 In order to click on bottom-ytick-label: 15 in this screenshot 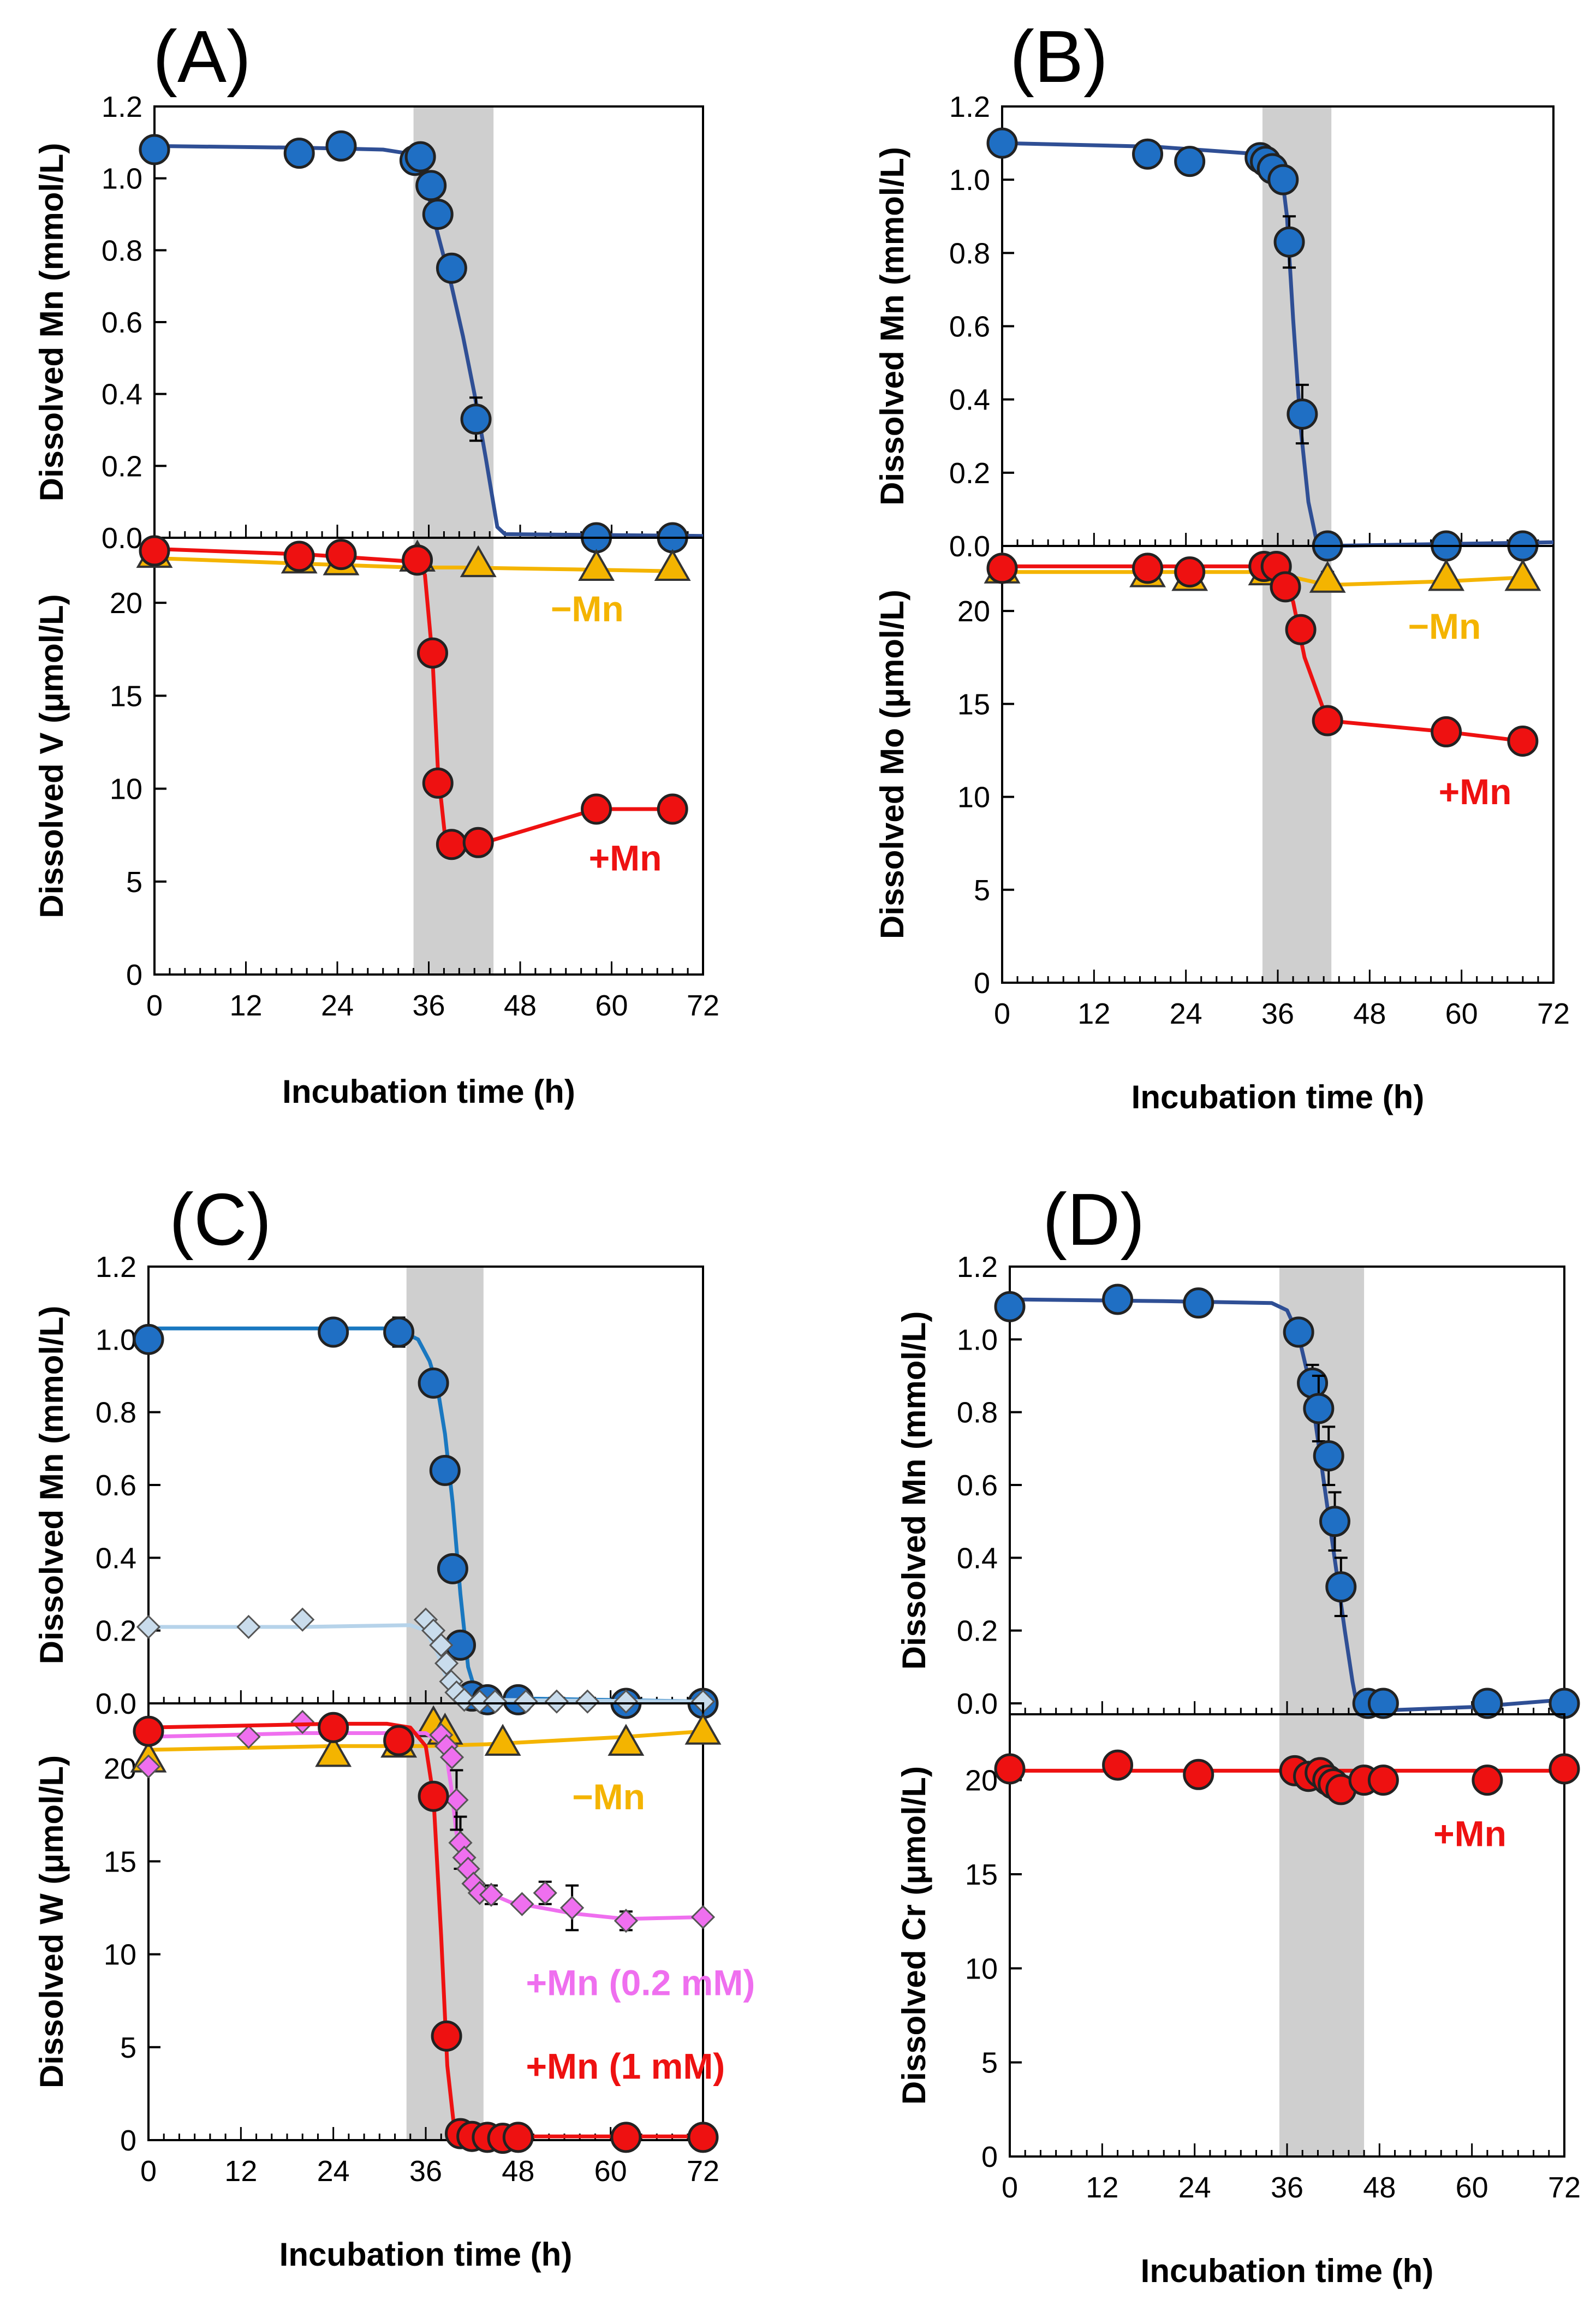, I will do `click(973, 704)`.